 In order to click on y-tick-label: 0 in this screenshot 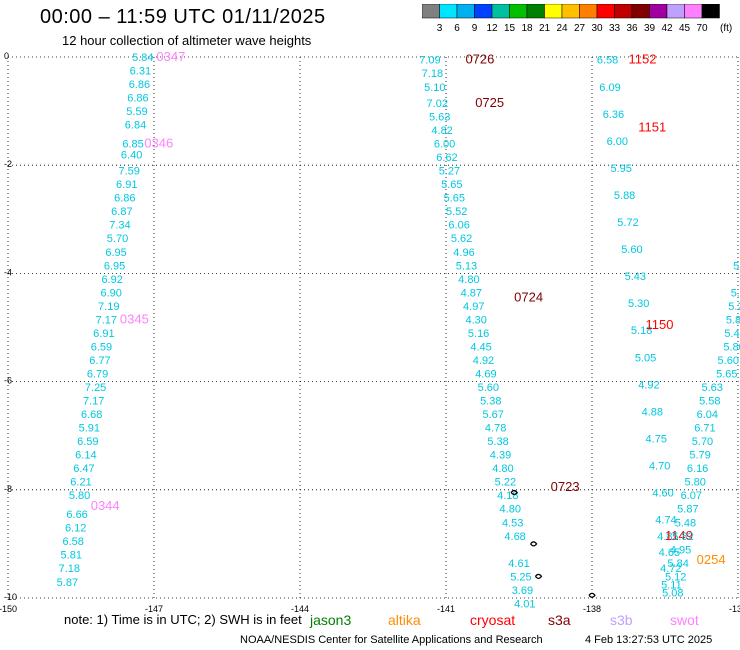, I will do `click(6, 56)`.